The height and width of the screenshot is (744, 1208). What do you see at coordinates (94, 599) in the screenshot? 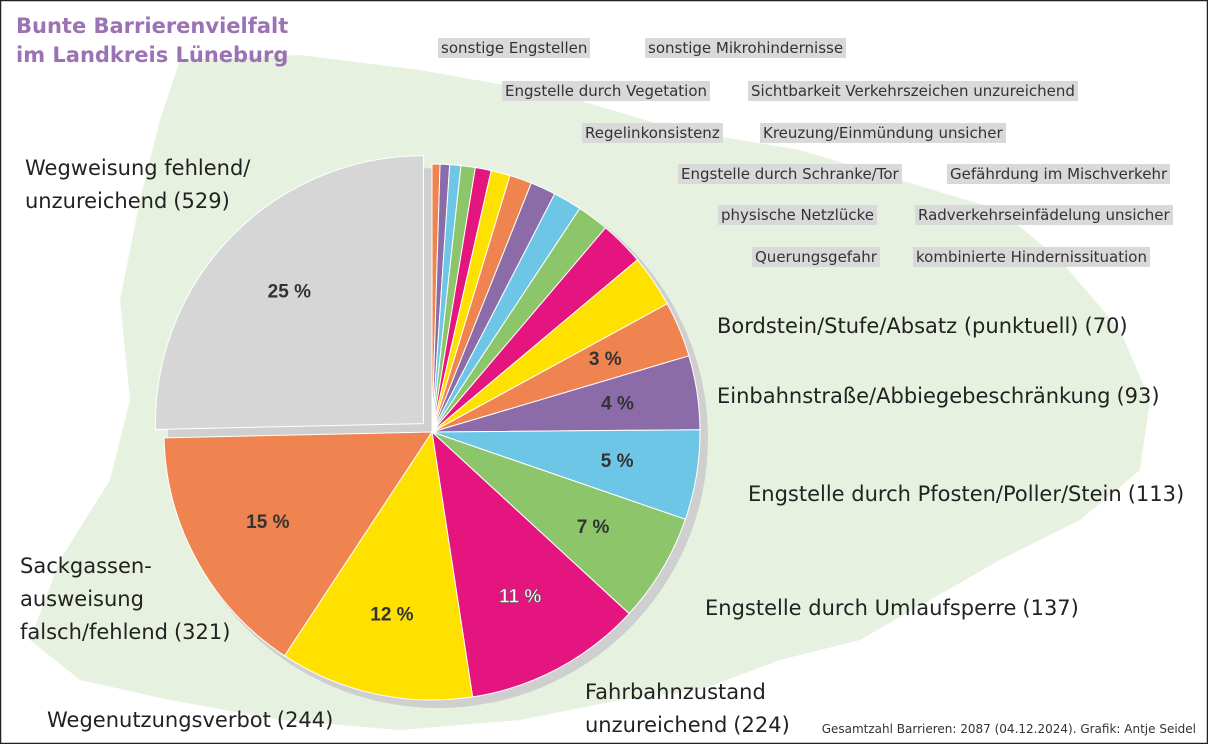
I see `category-label: Sackgassen- ausweisung falsch/fehlend` at bounding box center [94, 599].